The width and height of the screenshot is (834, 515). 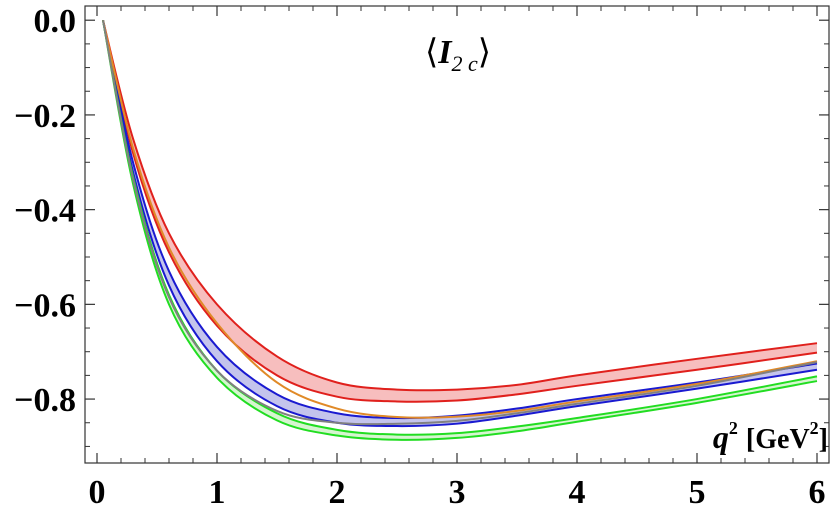 What do you see at coordinates (45, 116) in the screenshot?
I see `y-tick-label-1: −0.2` at bounding box center [45, 116].